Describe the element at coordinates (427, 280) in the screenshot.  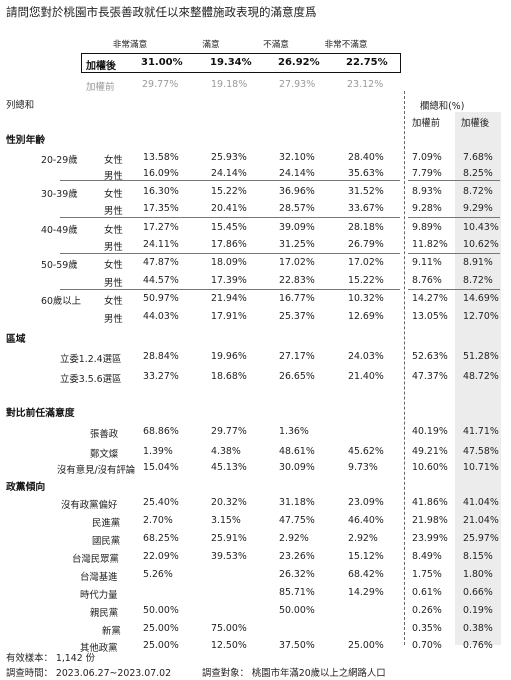
I see `col-sum-before: 8.76%` at that location.